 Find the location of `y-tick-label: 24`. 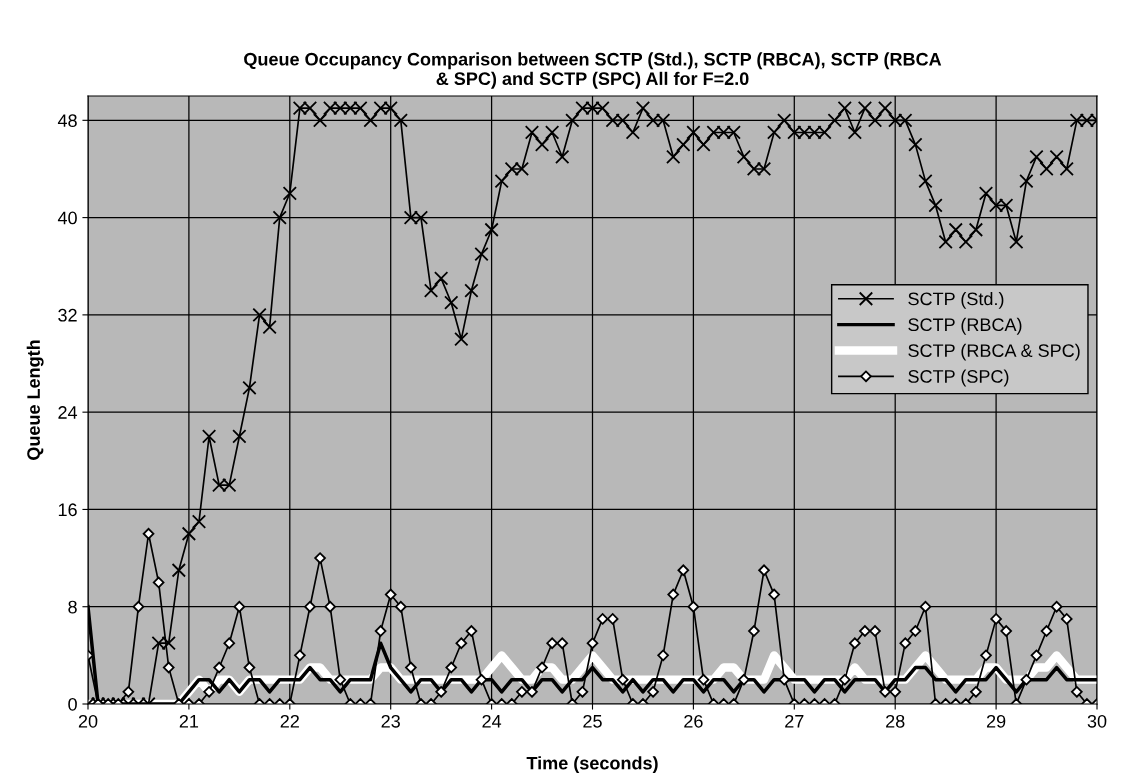

y-tick-label: 24 is located at coordinates (68, 412).